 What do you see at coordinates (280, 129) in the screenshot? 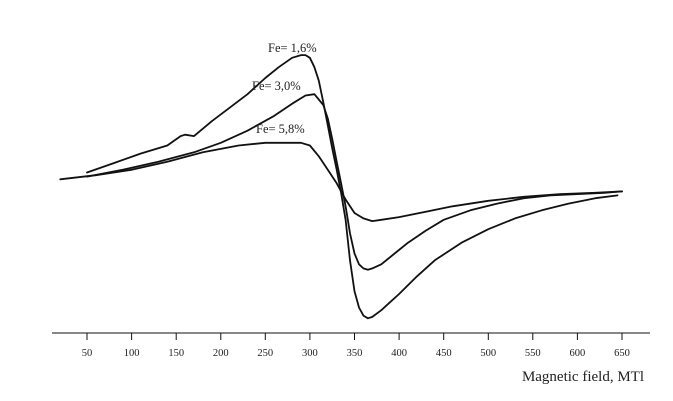
I see `series-label-3: Fe= 5,8%` at bounding box center [280, 129].